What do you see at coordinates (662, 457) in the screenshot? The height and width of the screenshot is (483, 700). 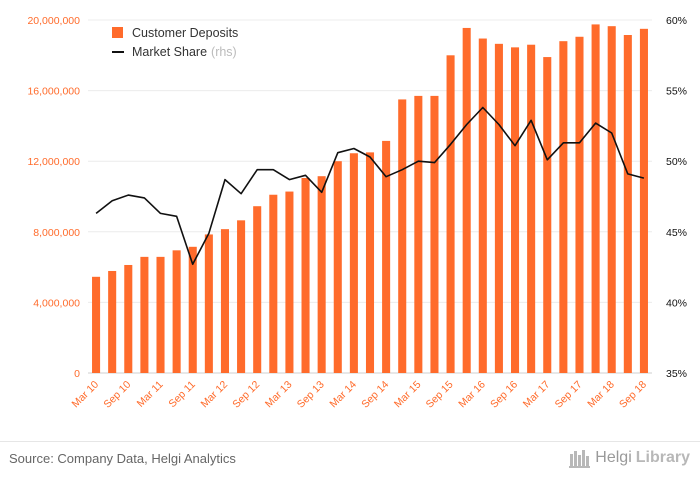 I see `brand-name-part2: Library` at bounding box center [662, 457].